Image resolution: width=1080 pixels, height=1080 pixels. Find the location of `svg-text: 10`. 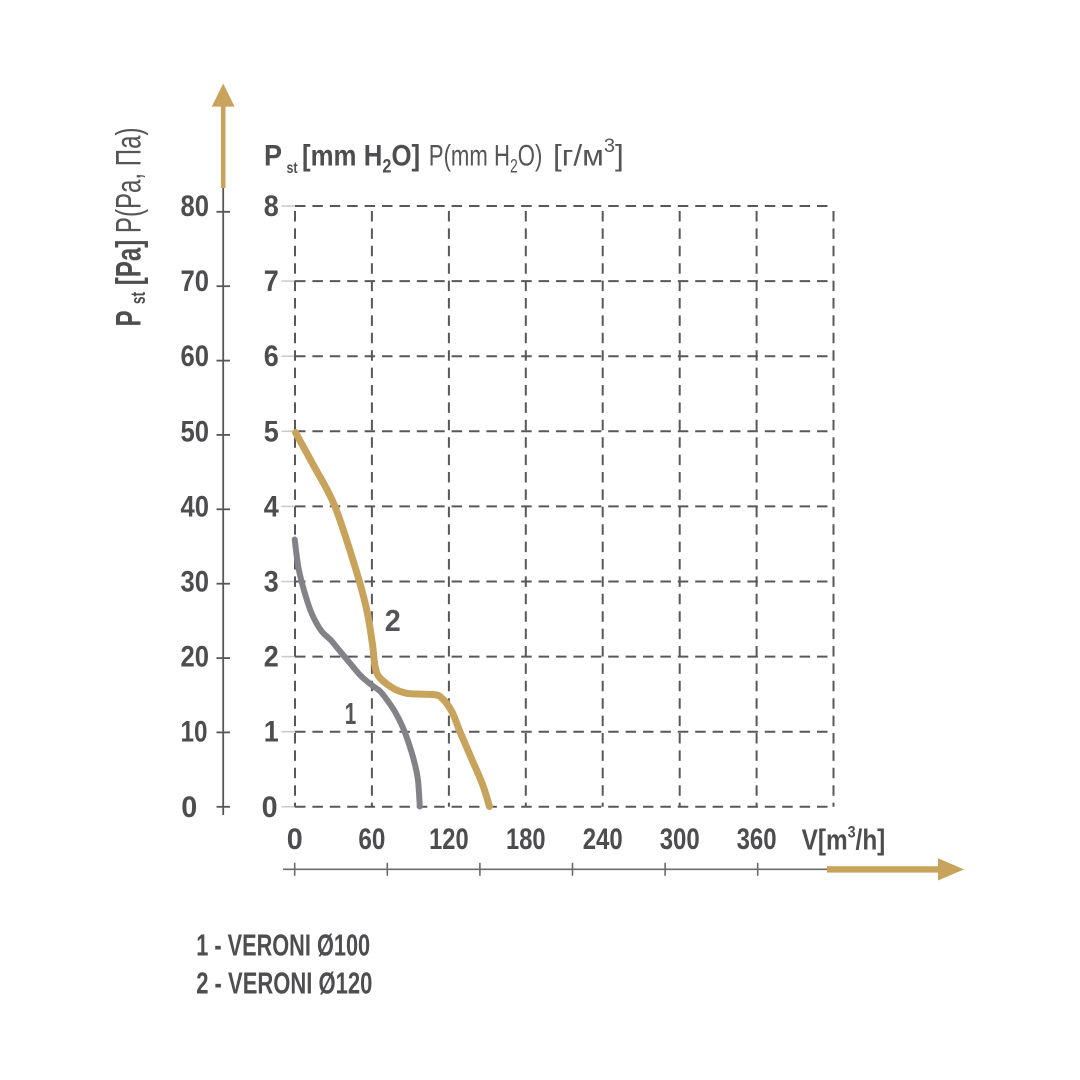

svg-text: 10 is located at coordinates (194, 732).